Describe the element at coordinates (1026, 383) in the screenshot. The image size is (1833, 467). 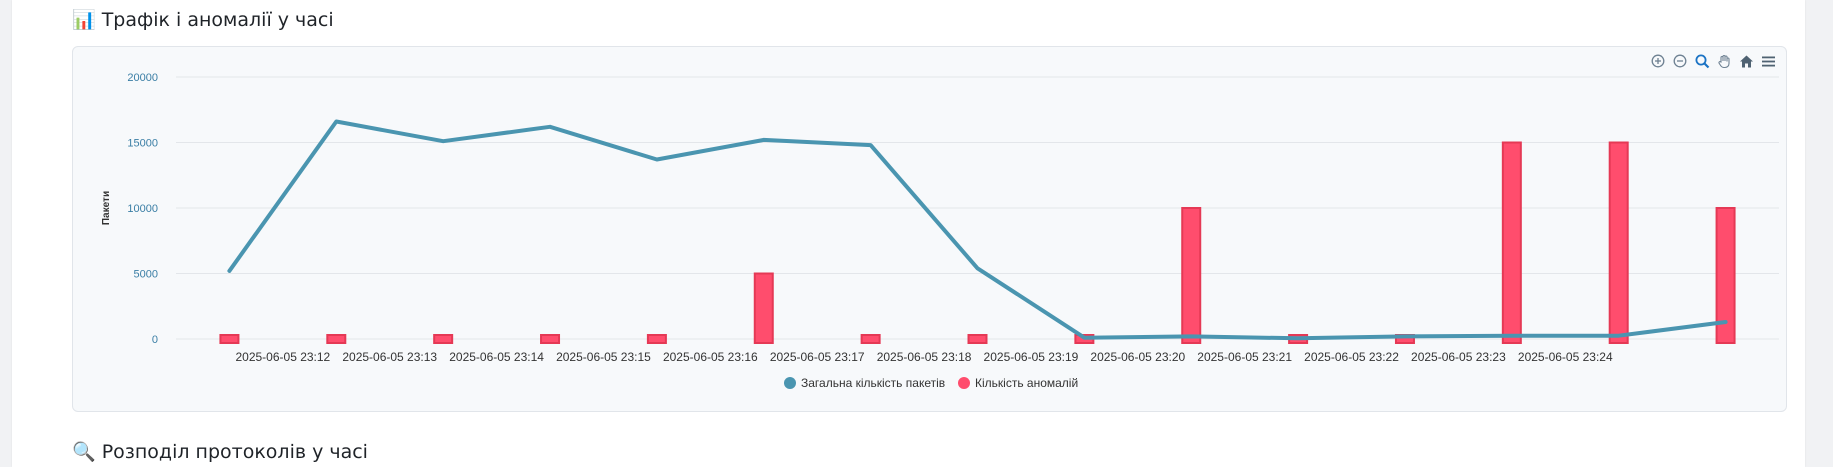
I see `legend-label-anomalies: Кількість аномалій` at that location.